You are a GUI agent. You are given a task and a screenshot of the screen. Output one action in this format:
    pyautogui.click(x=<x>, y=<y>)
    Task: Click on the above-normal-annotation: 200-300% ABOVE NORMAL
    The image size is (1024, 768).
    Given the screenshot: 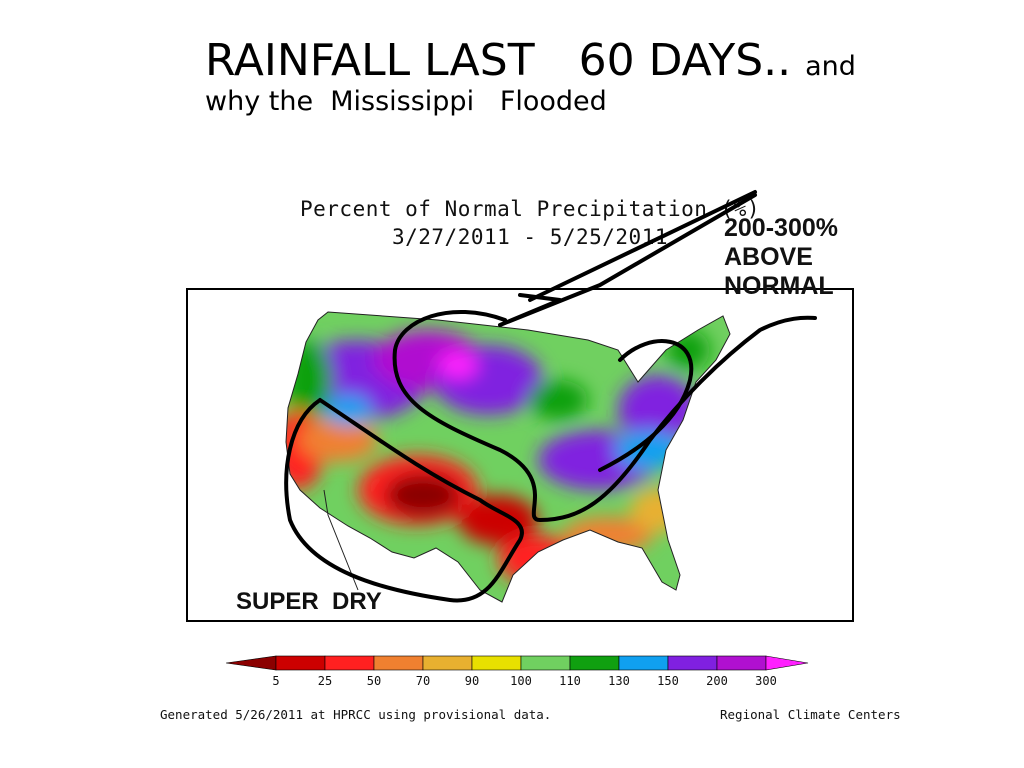 What is the action you would take?
    pyautogui.click(x=781, y=257)
    